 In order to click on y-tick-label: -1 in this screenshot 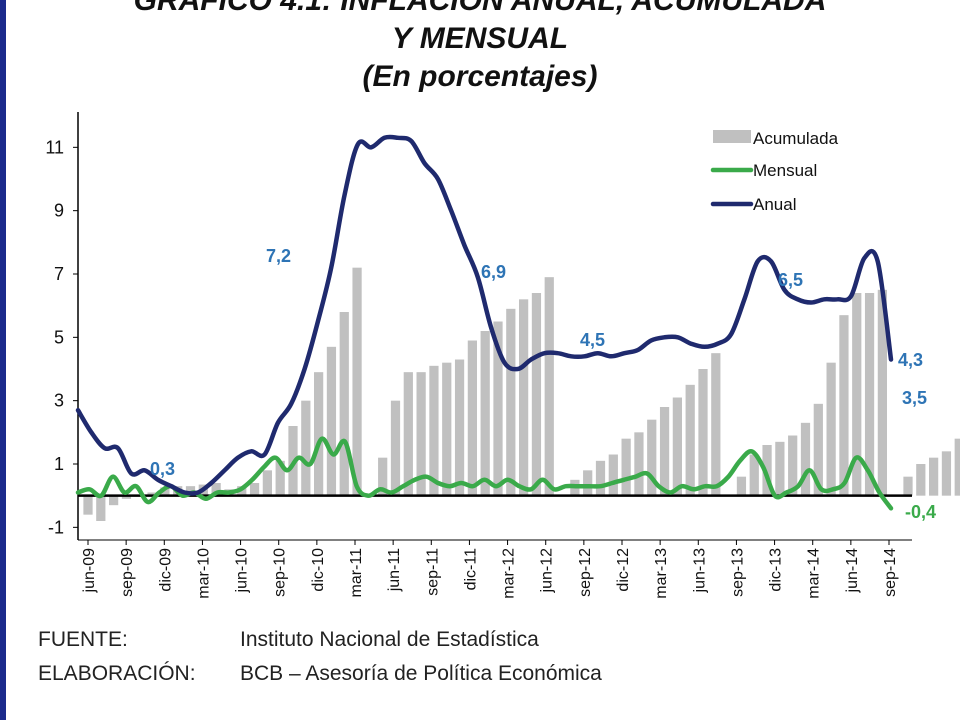, I will do `click(56, 527)`.